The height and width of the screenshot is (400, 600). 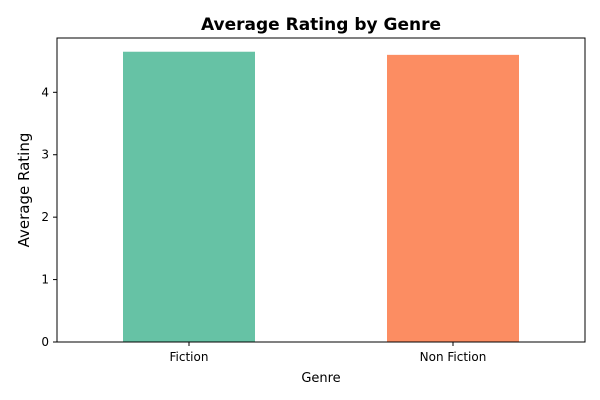 What do you see at coordinates (45, 217) in the screenshot?
I see `y-tick-label: 2` at bounding box center [45, 217].